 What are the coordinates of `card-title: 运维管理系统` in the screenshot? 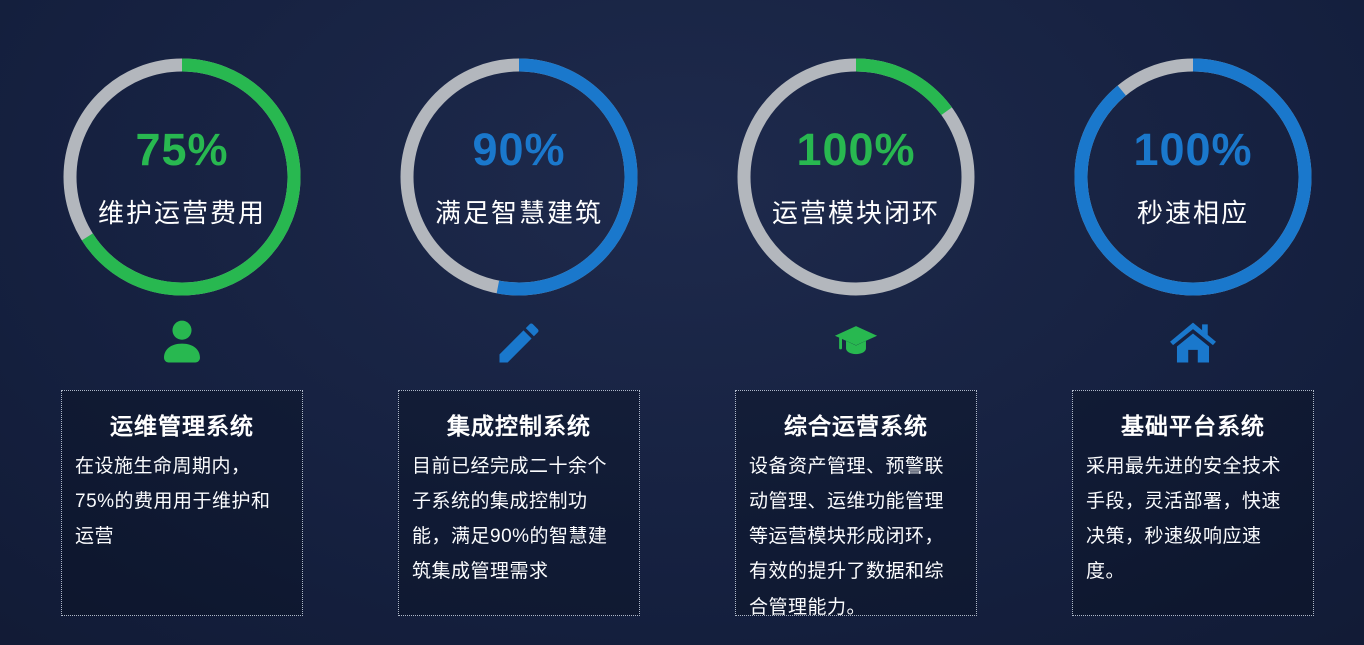 It's located at (182, 426).